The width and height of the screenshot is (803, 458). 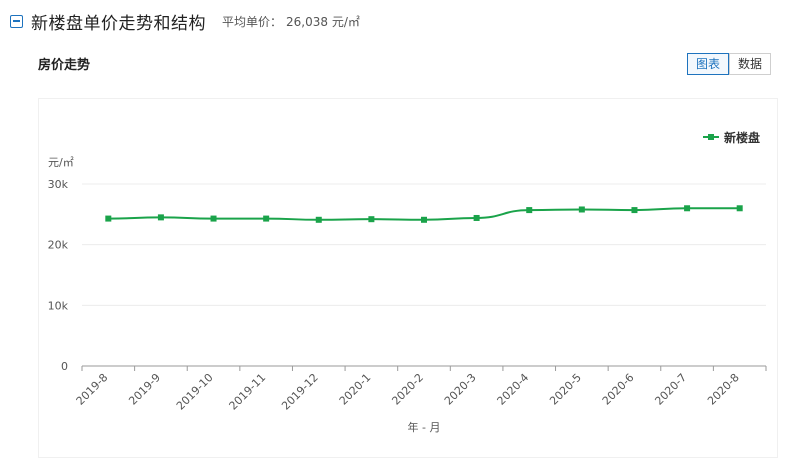 What do you see at coordinates (723, 389) in the screenshot?
I see `x-tick-label: 2020-8` at bounding box center [723, 389].